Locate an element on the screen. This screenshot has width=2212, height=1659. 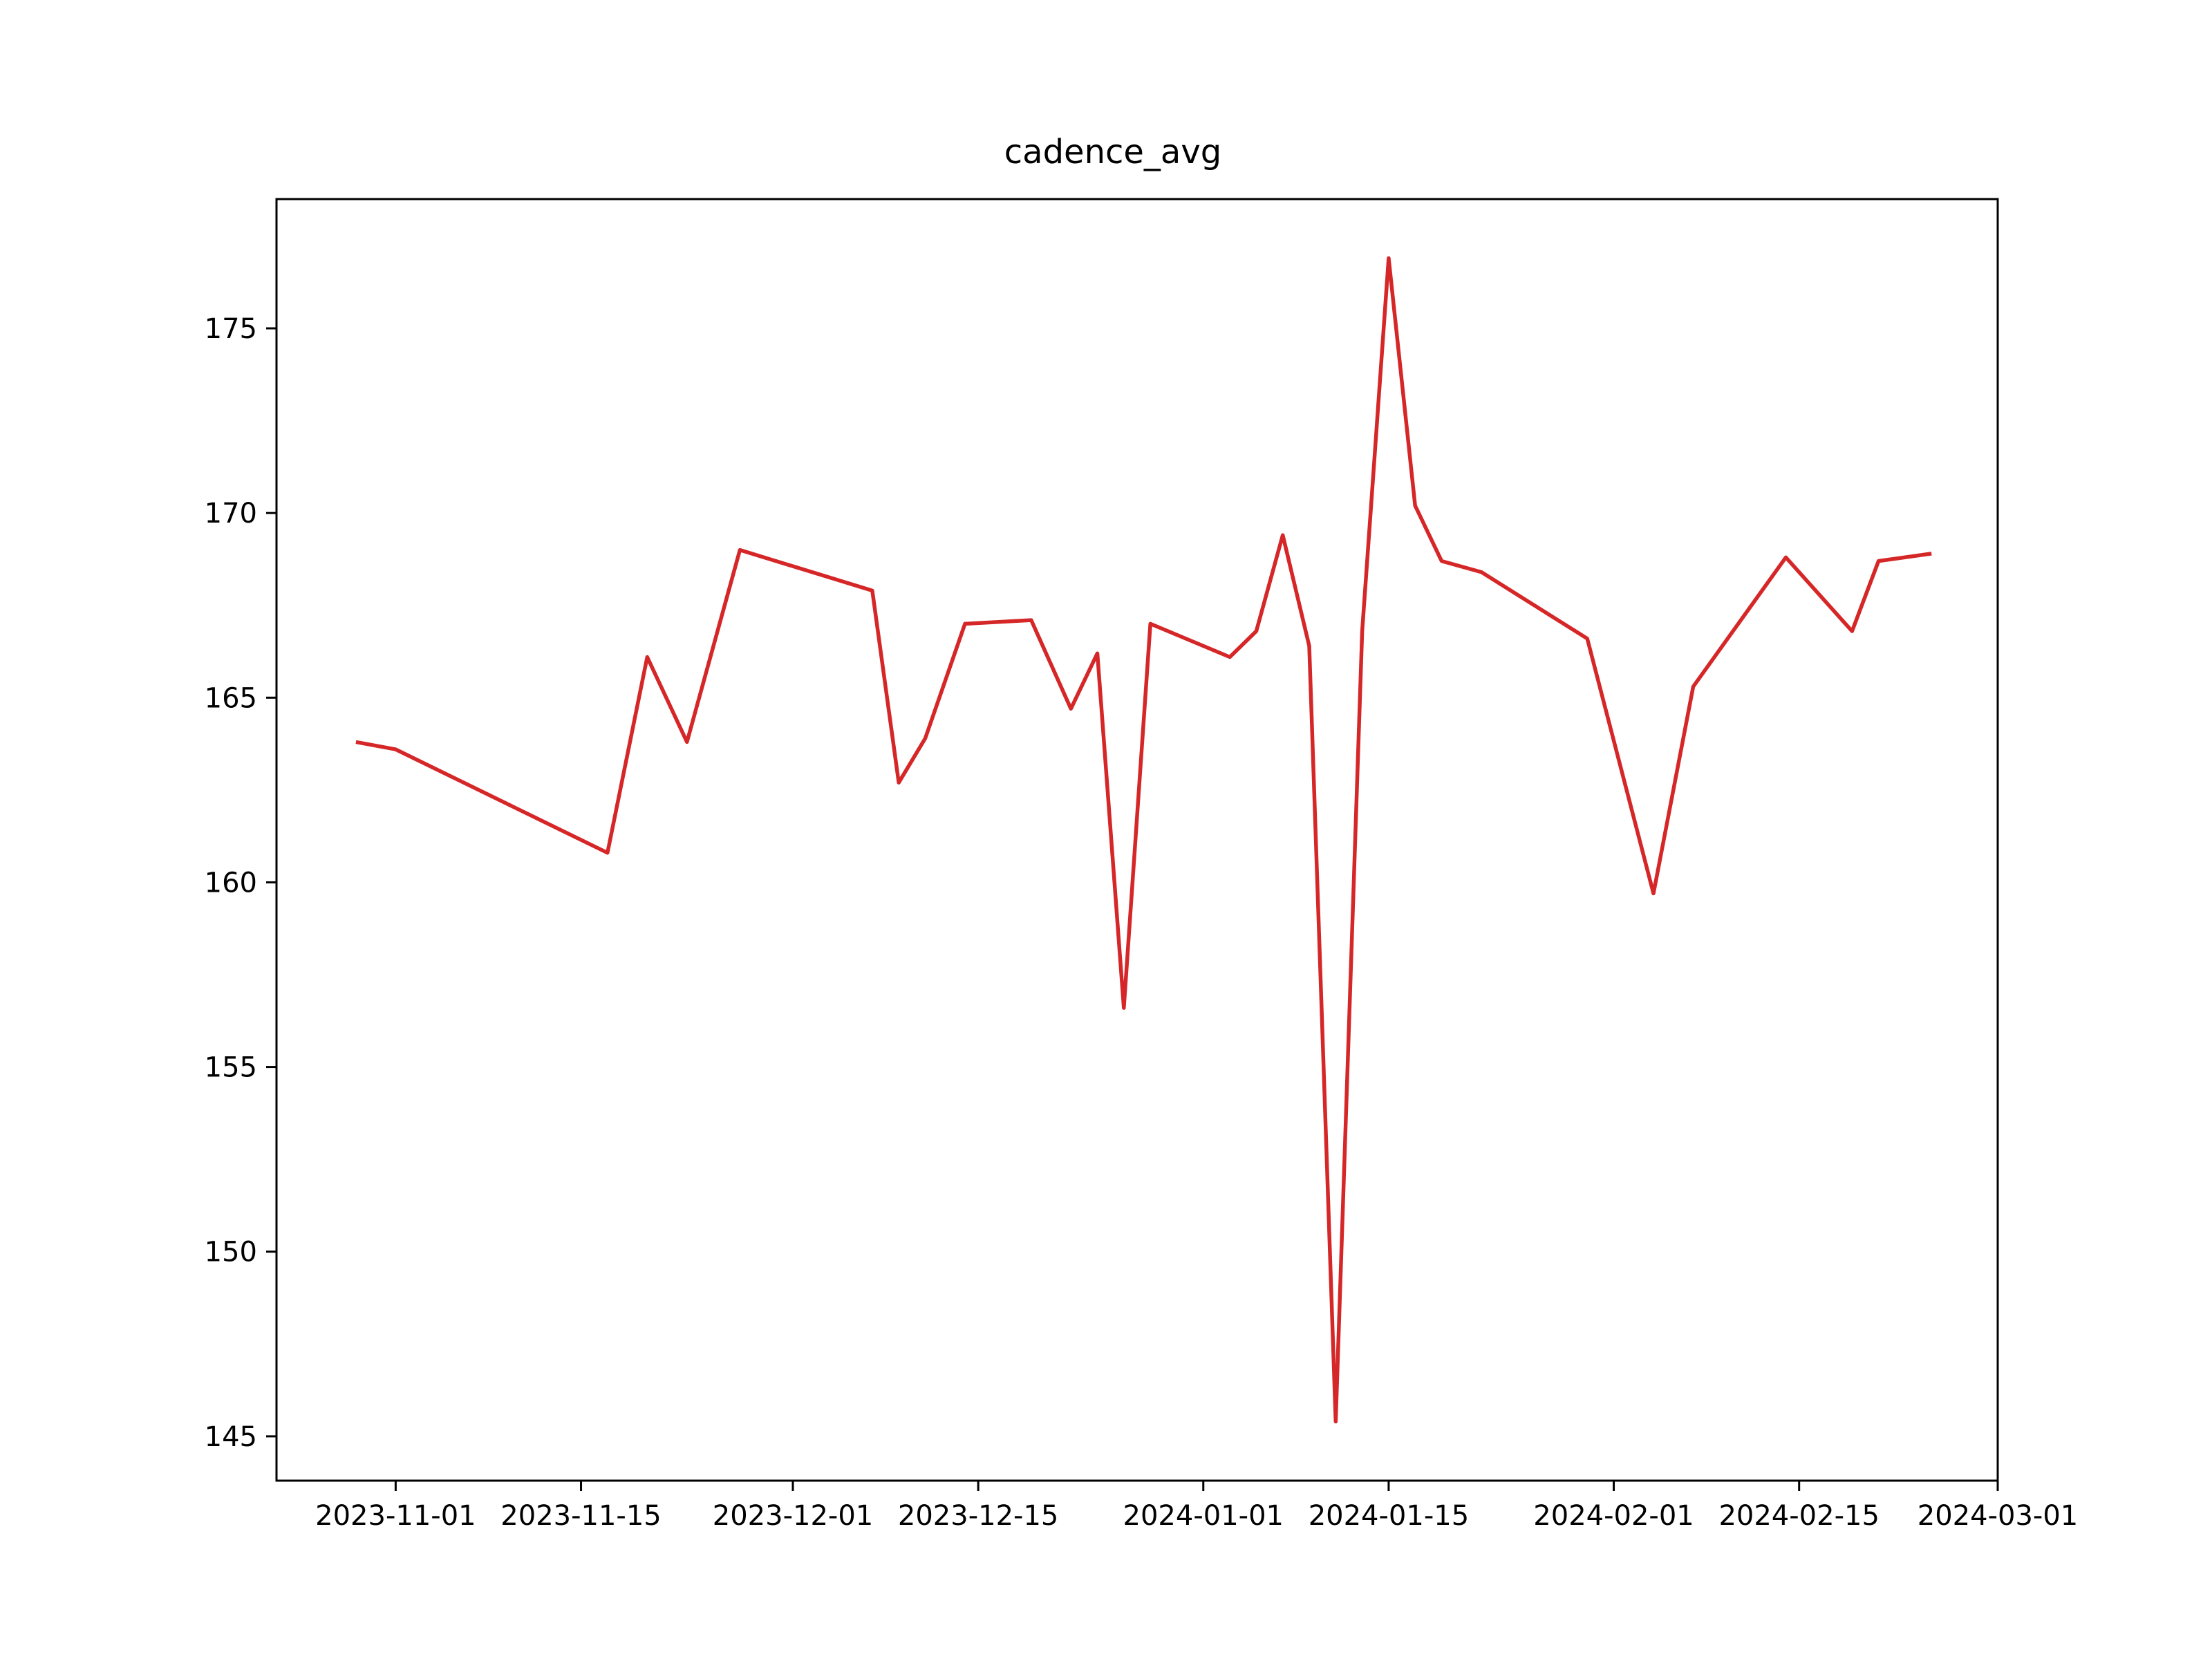
x-tick-label: 2023-11-15 is located at coordinates (581, 1516).